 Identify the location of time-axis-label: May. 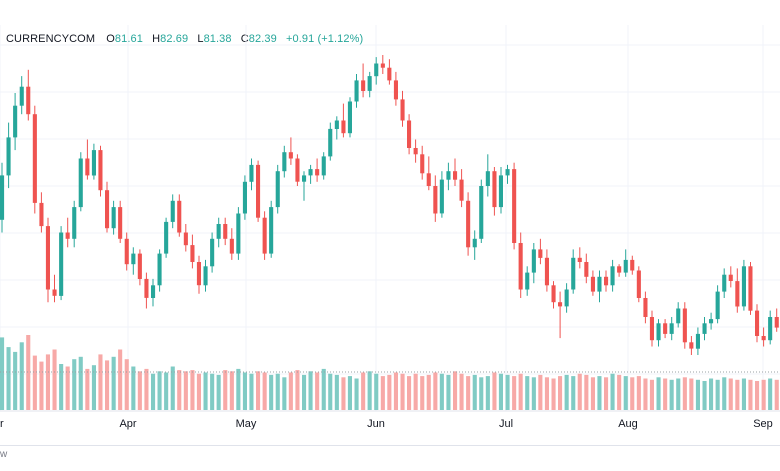
(246, 424).